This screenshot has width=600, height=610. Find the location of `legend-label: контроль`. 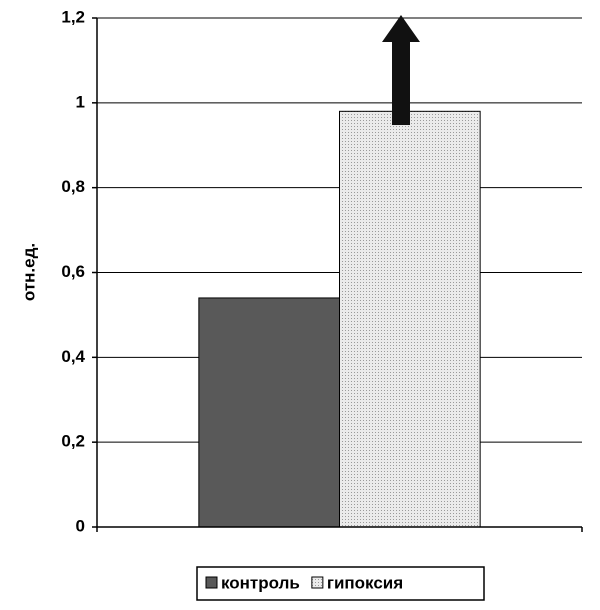

legend-label: контроль is located at coordinates (260, 582).